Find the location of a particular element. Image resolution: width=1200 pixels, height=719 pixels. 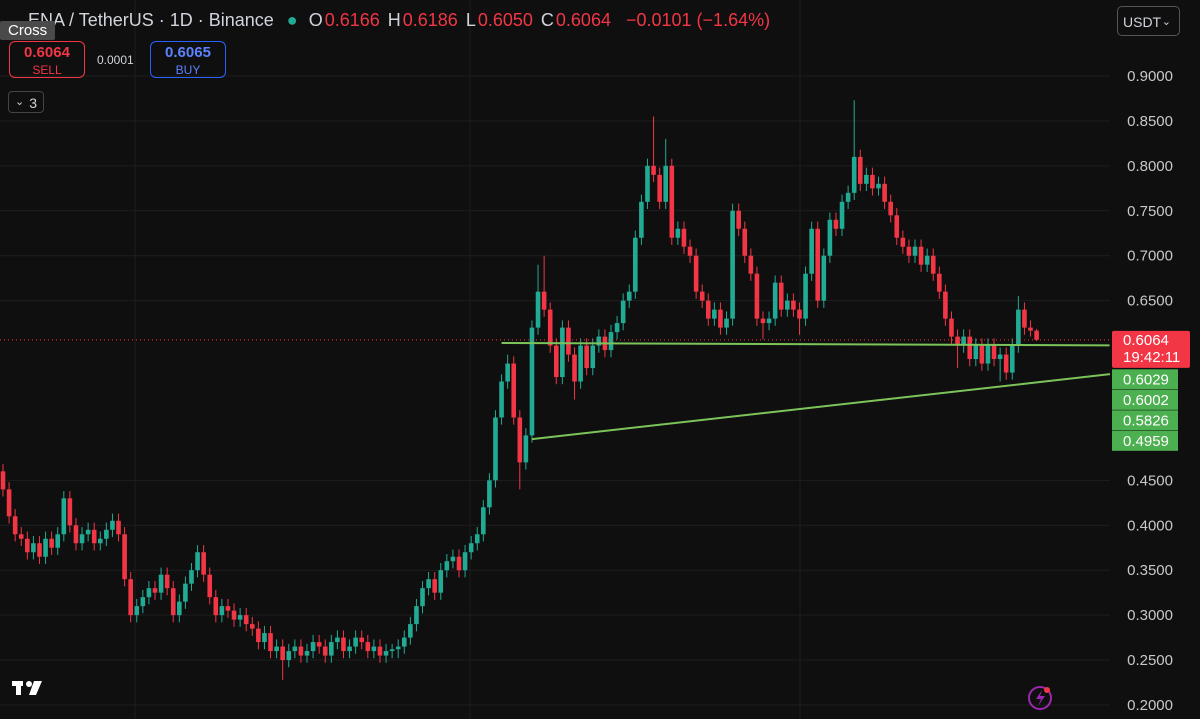

indicator-toggle: ⌄ 3 is located at coordinates (26, 102).